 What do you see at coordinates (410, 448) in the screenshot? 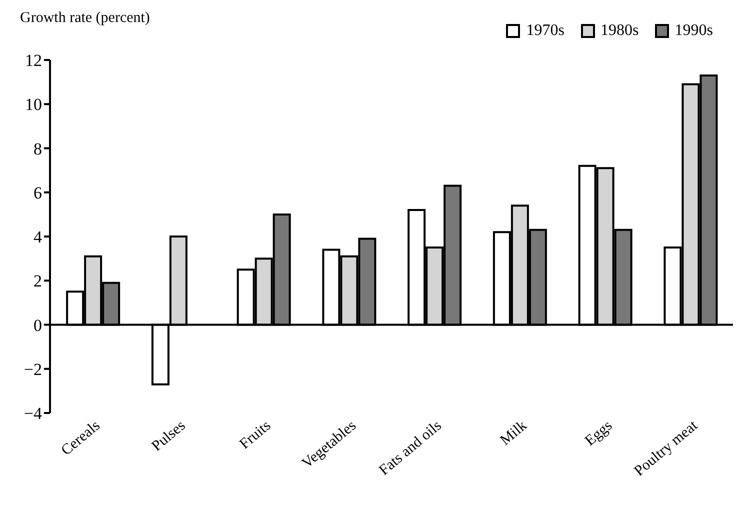
I see `x-tick-label: Fats and oils` at bounding box center [410, 448].